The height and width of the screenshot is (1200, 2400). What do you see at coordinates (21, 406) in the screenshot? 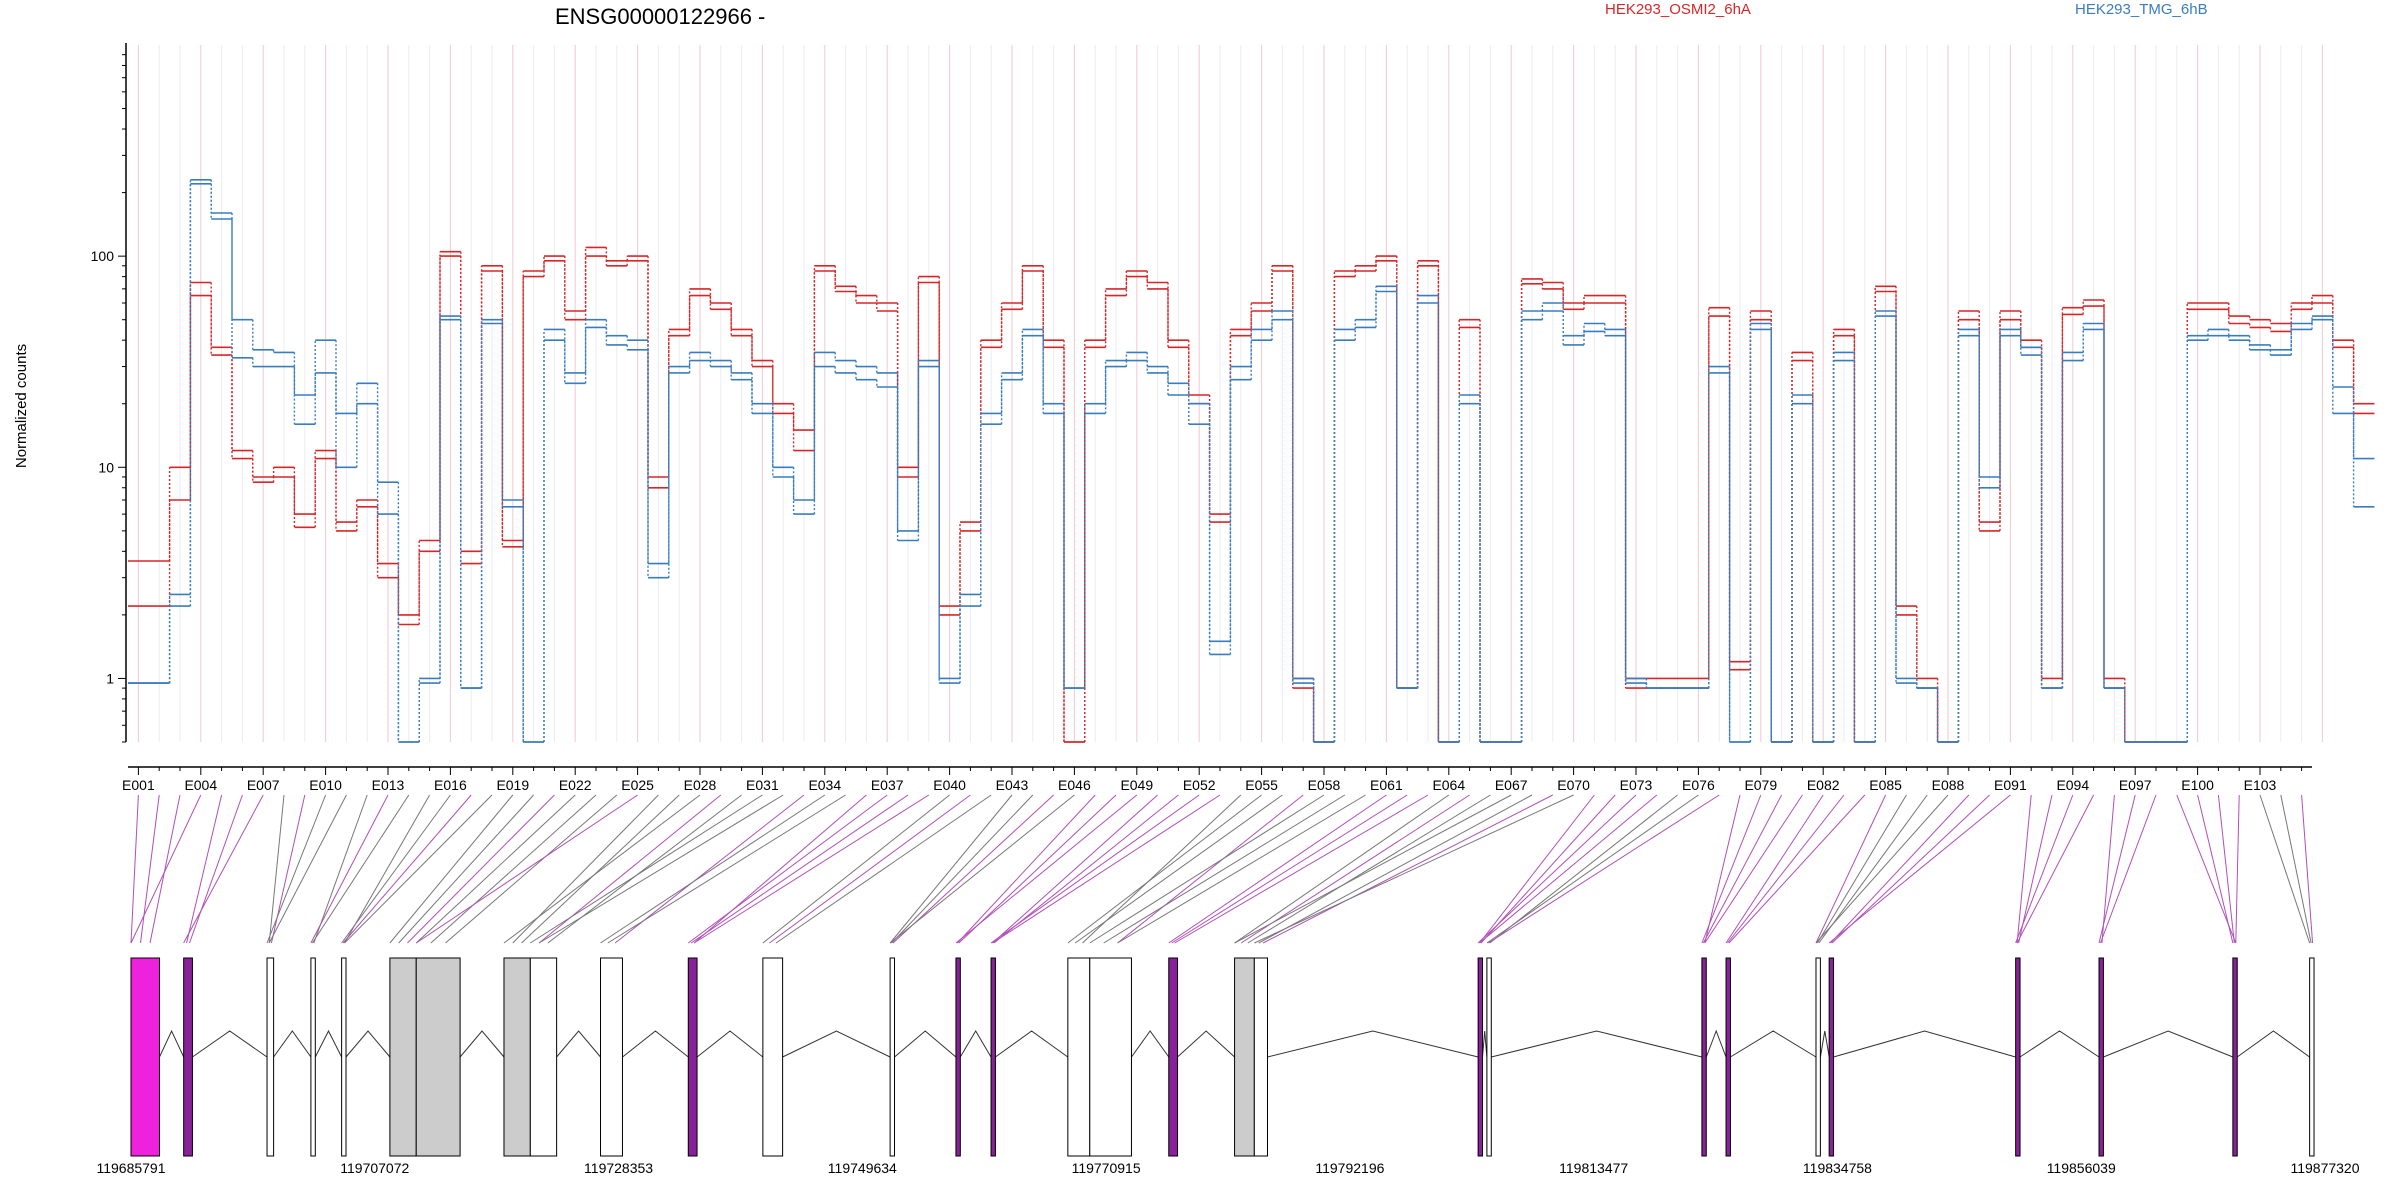
I see `y-axis-label: Normalized counts` at bounding box center [21, 406].